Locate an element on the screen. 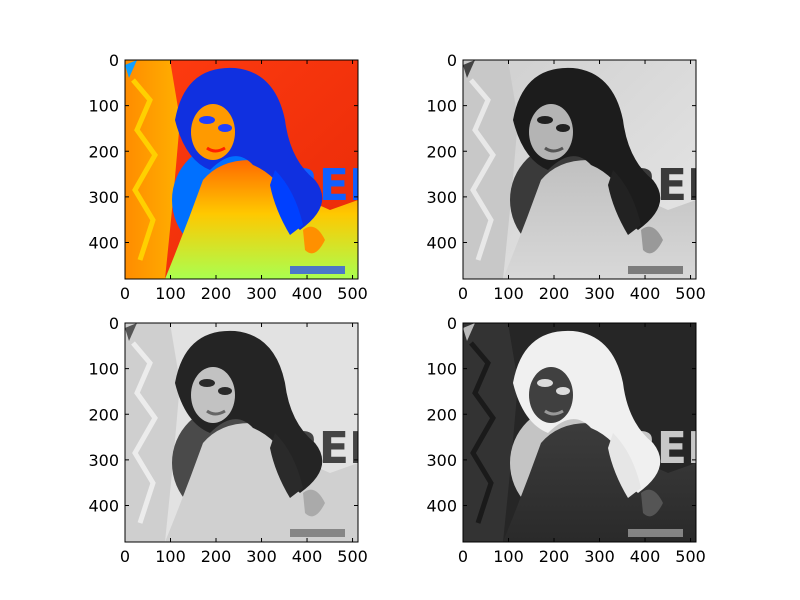  subplot-4: REN is located at coordinates (579, 432).